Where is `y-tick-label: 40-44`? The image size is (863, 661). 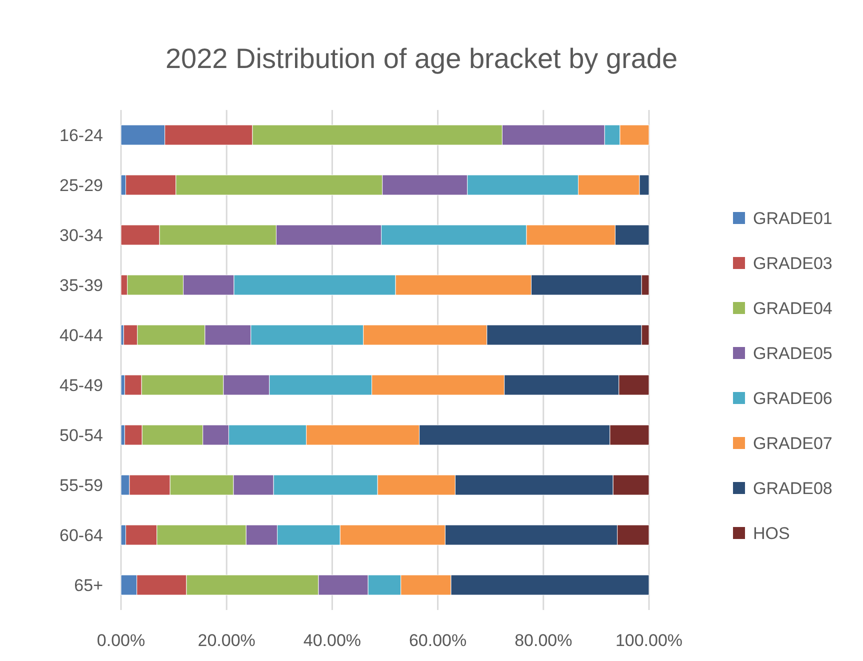
y-tick-label: 40-44 is located at coordinates (81, 335).